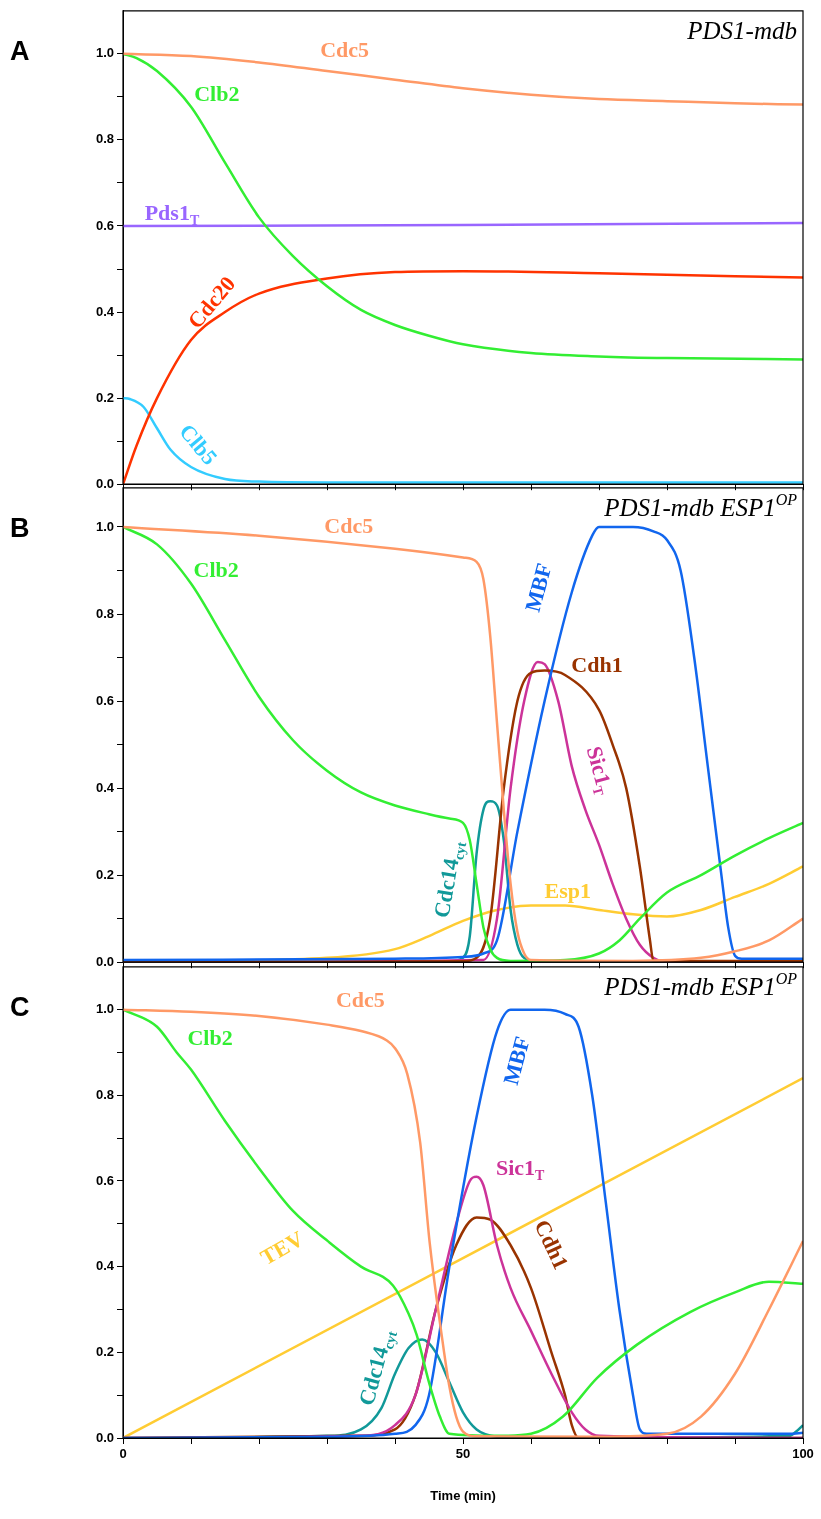 This screenshot has width=821, height=1519. Describe the element at coordinates (20, 51) in the screenshot. I see `text: A` at that location.